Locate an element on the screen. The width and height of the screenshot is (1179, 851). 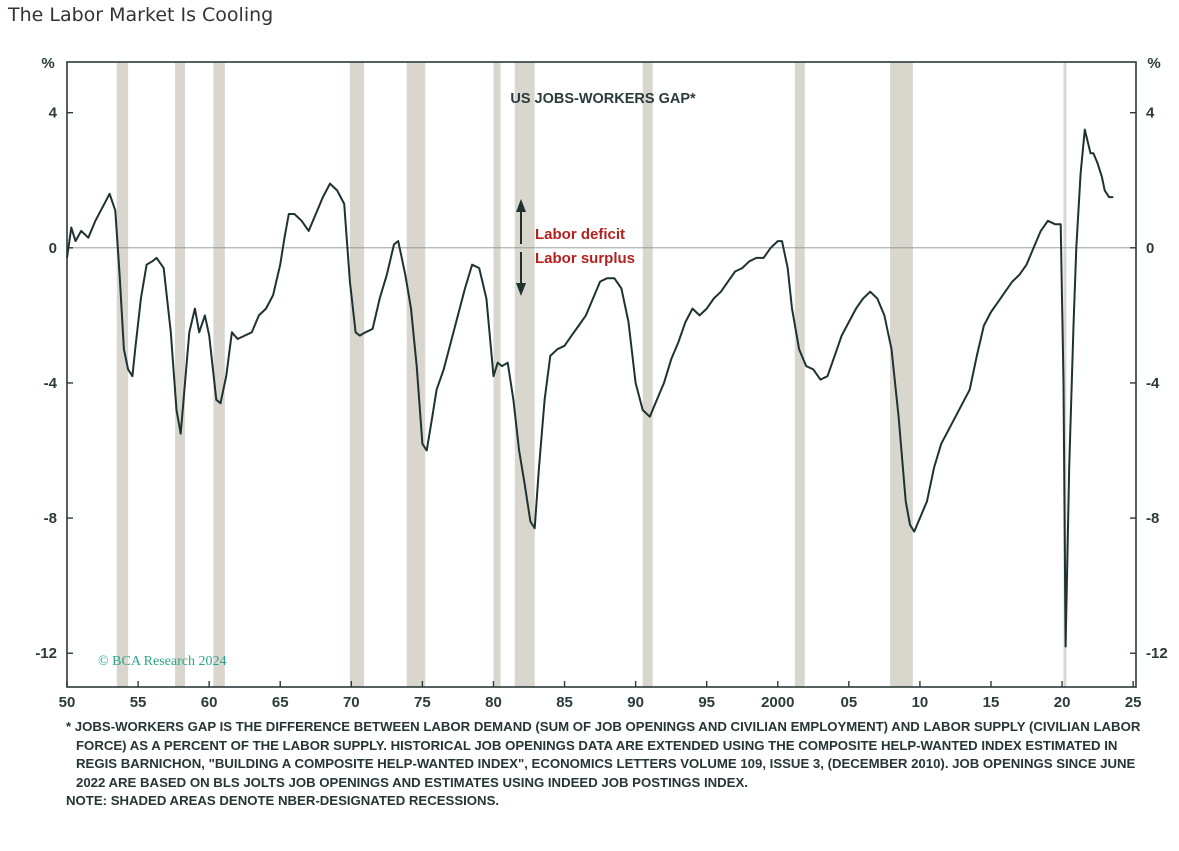
y-tick-label-left: -8 is located at coordinates (50, 518).